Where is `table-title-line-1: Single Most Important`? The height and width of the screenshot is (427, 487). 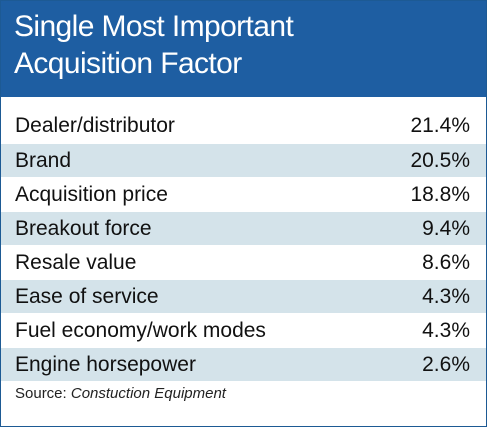 table-title-line-1: Single Most Important is located at coordinates (154, 26).